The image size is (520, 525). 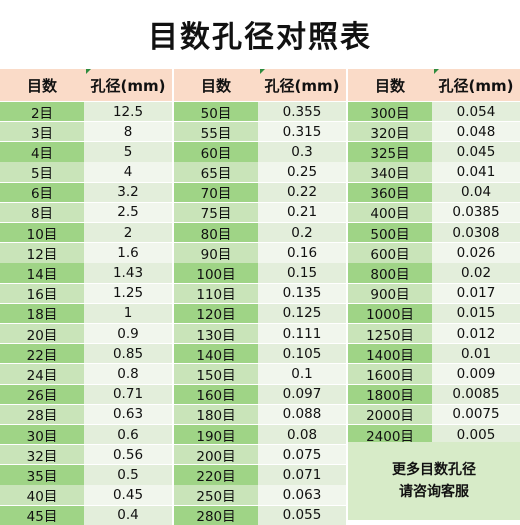 I want to click on aperture-cell: 0.56, so click(x=128, y=455).